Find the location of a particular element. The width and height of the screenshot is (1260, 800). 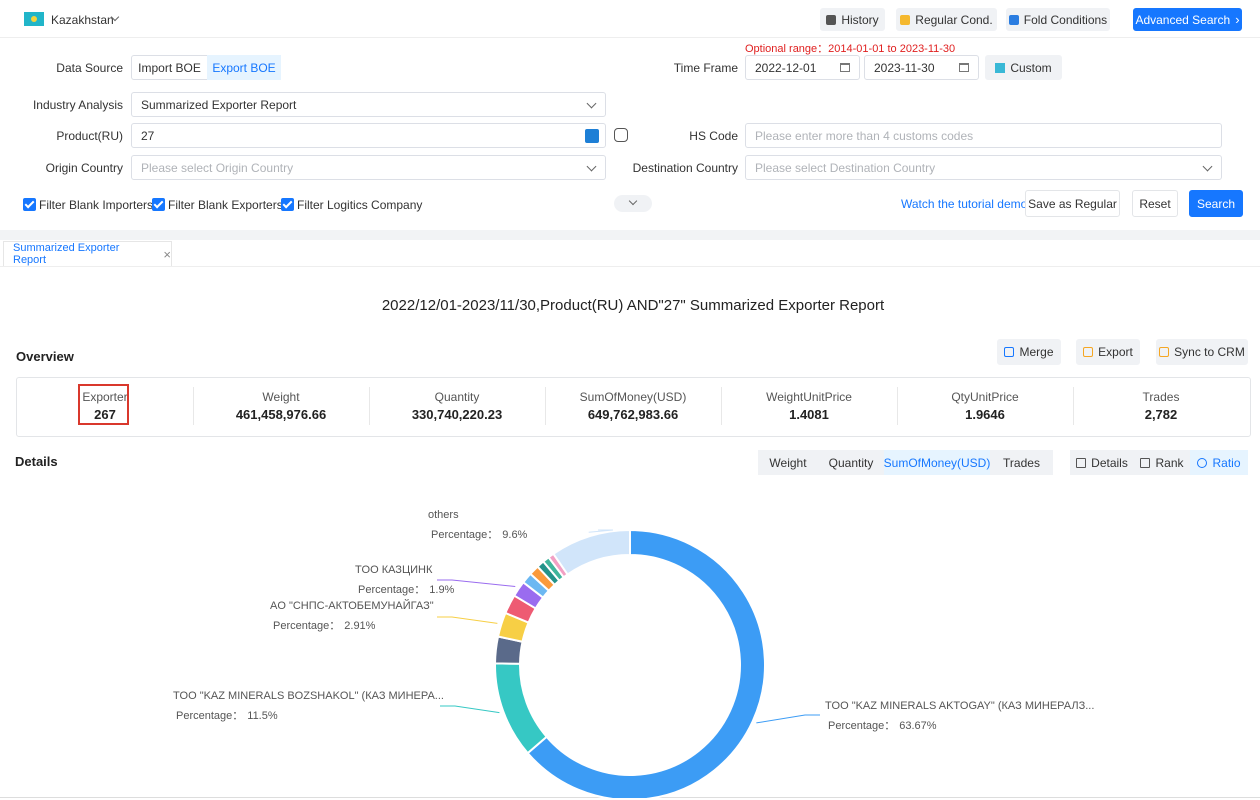

stat: SumOfMoney(USD) 649,762,983.66 is located at coordinates (633, 407).